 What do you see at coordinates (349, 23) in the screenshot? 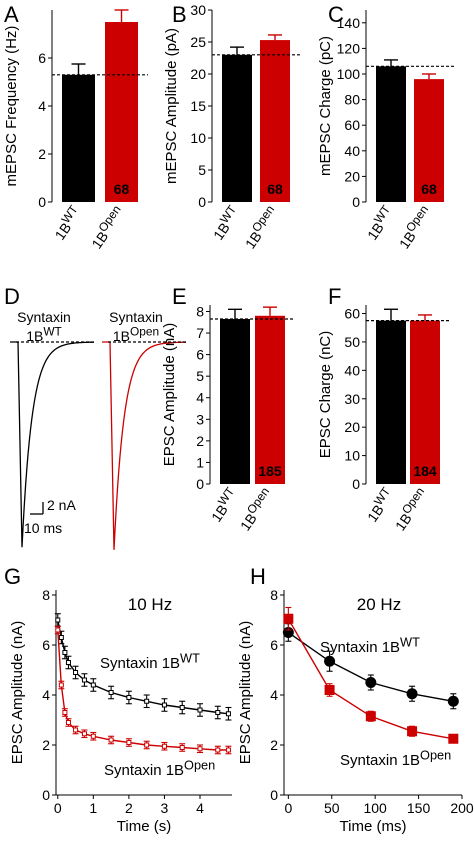
I see `c-y-tick-label: 140` at bounding box center [349, 23].